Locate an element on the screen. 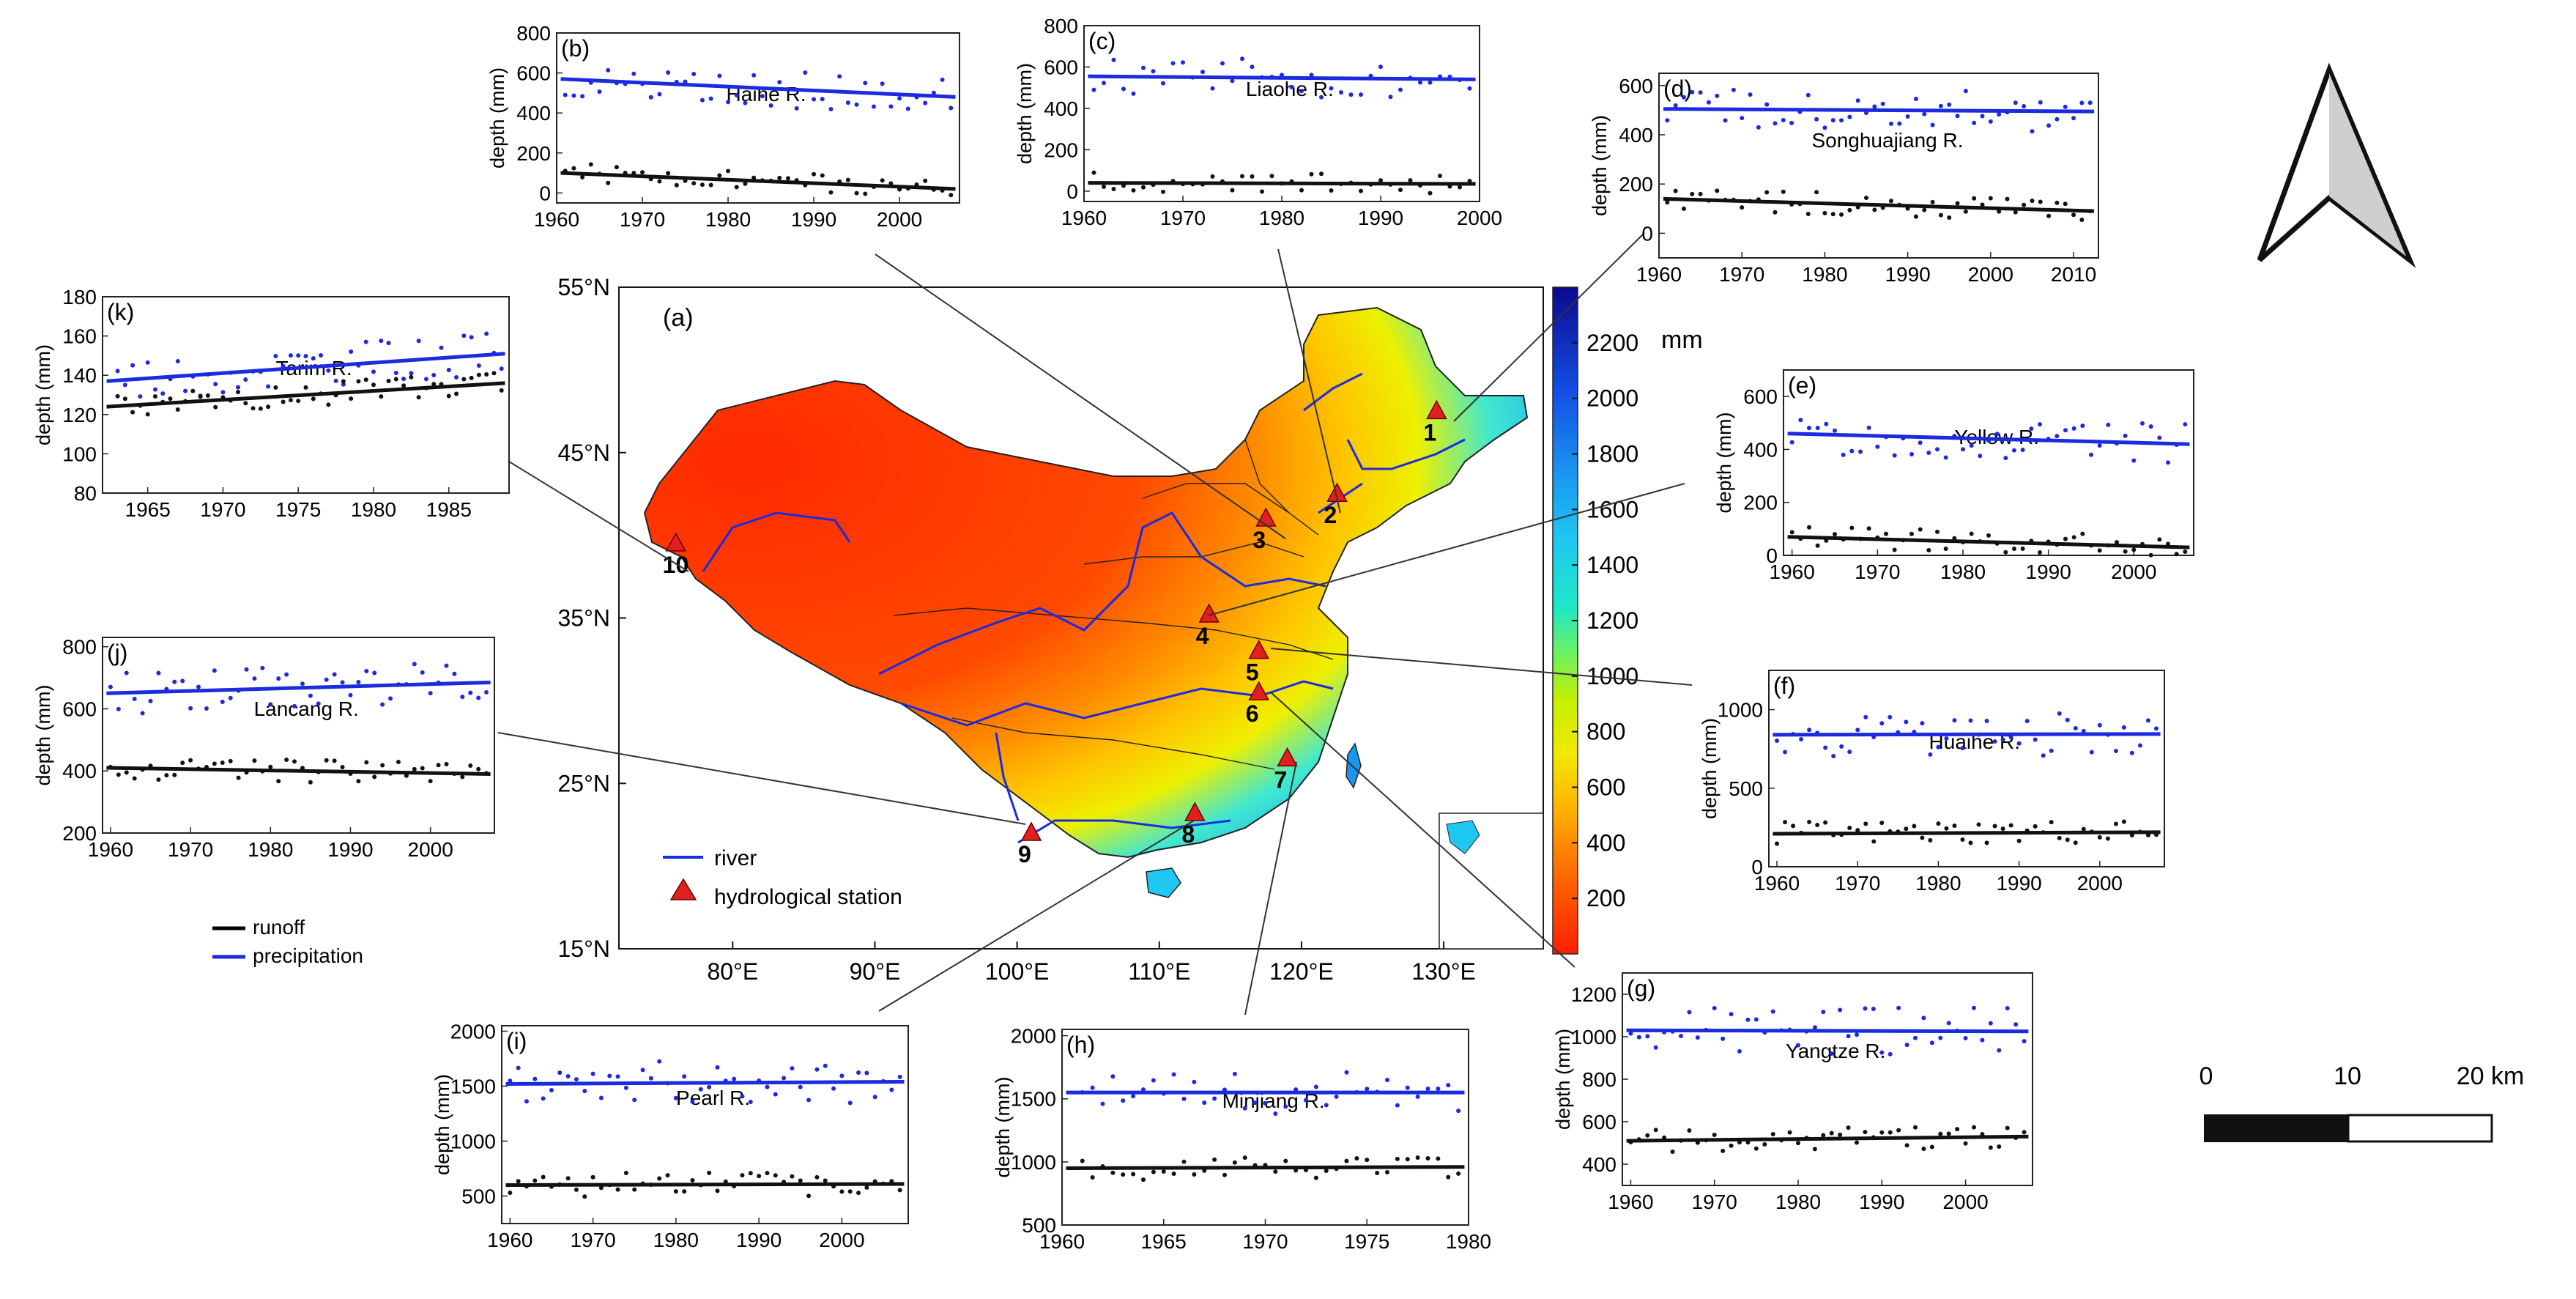 The image size is (2576, 1299). map-panel-label: (a) is located at coordinates (678, 318).